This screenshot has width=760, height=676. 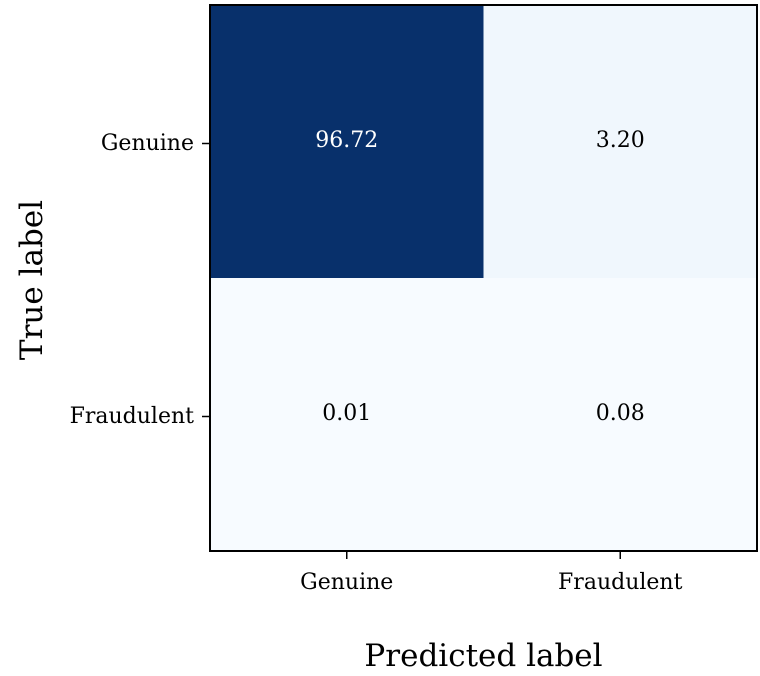 What do you see at coordinates (620, 582) in the screenshot?
I see `x-tick-label: Fraudulent` at bounding box center [620, 582].